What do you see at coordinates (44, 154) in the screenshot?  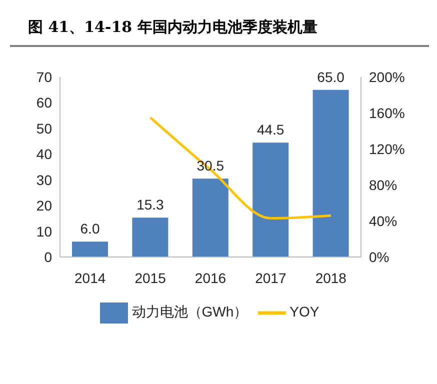 I see `y-tick-label: 40` at bounding box center [44, 154].